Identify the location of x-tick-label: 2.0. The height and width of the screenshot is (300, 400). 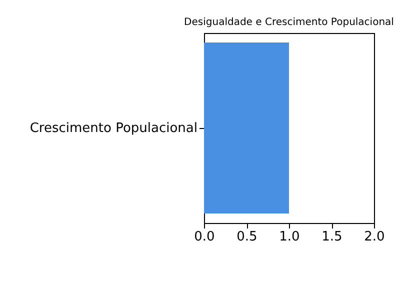
(374, 237).